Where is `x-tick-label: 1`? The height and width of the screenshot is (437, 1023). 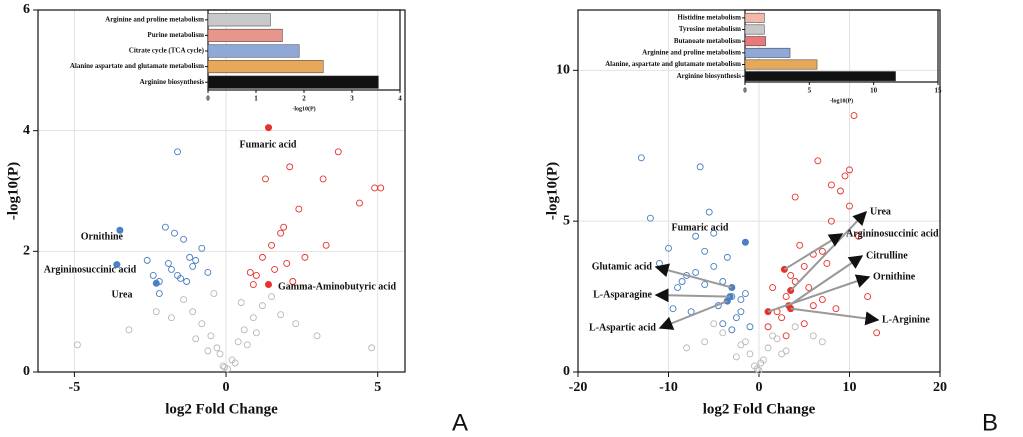
x-tick-label: 1 is located at coordinates (256, 99).